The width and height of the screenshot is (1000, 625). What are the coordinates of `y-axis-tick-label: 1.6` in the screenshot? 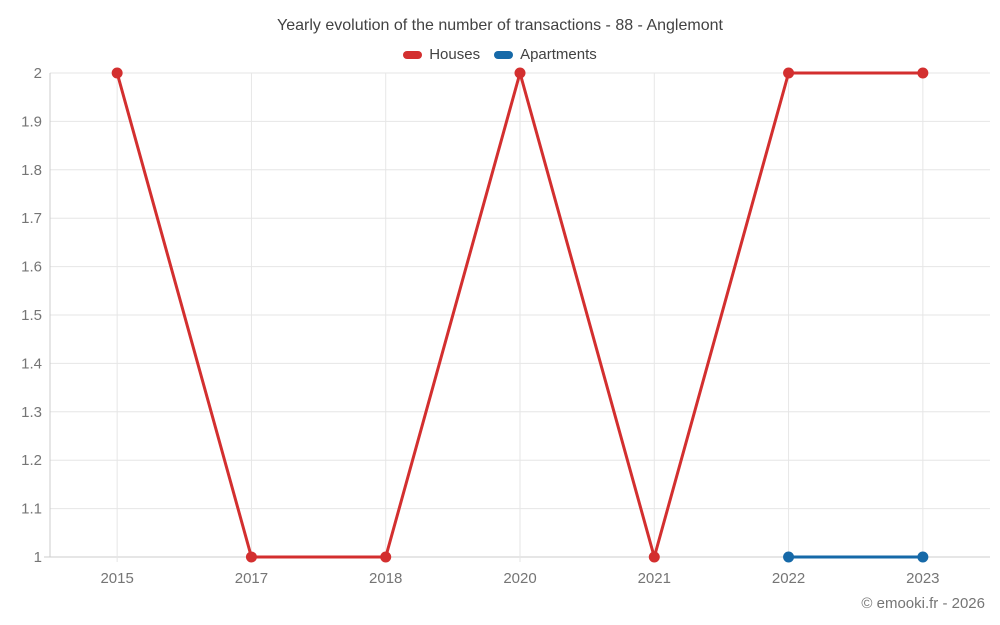 It's located at (31, 267).